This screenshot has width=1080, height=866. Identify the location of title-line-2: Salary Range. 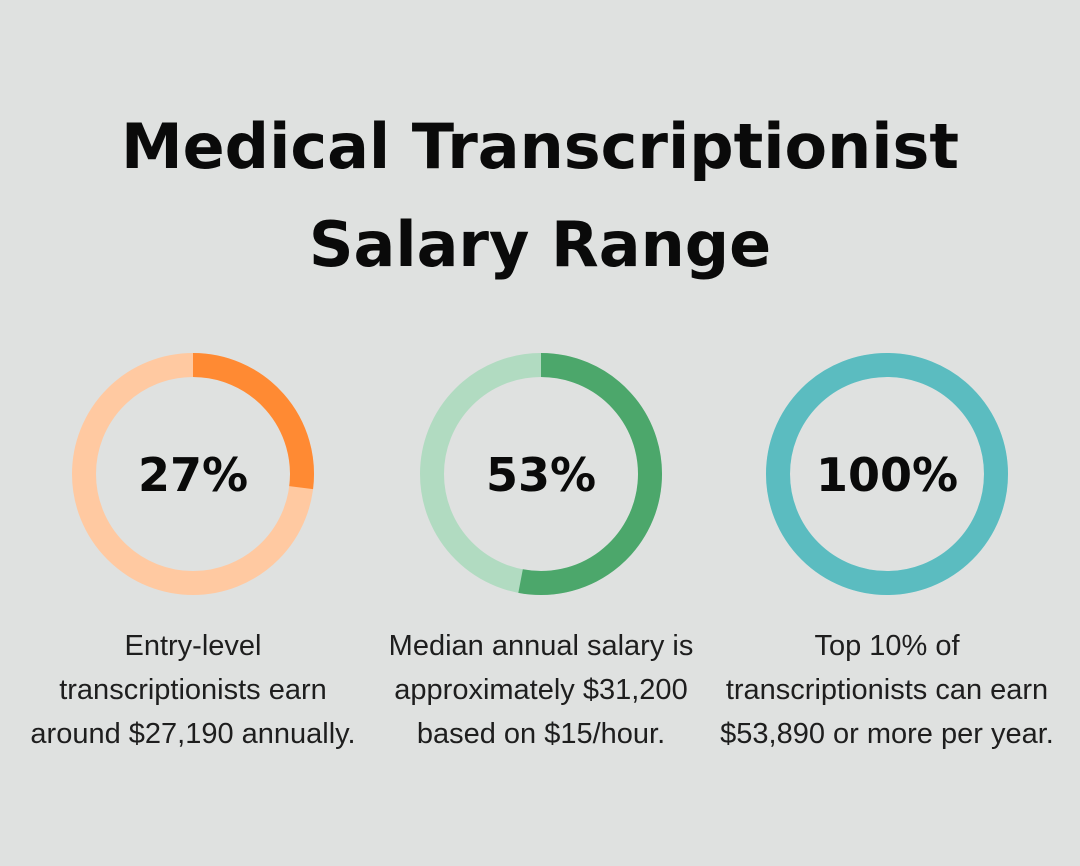
(540, 244).